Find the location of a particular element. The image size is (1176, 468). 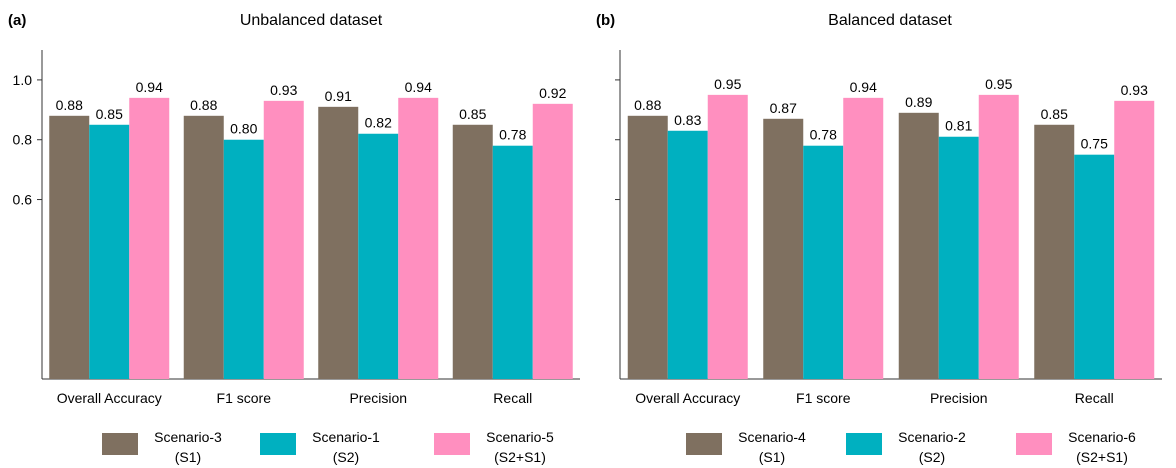

y-tick-label: 0.6 is located at coordinates (23, 200).